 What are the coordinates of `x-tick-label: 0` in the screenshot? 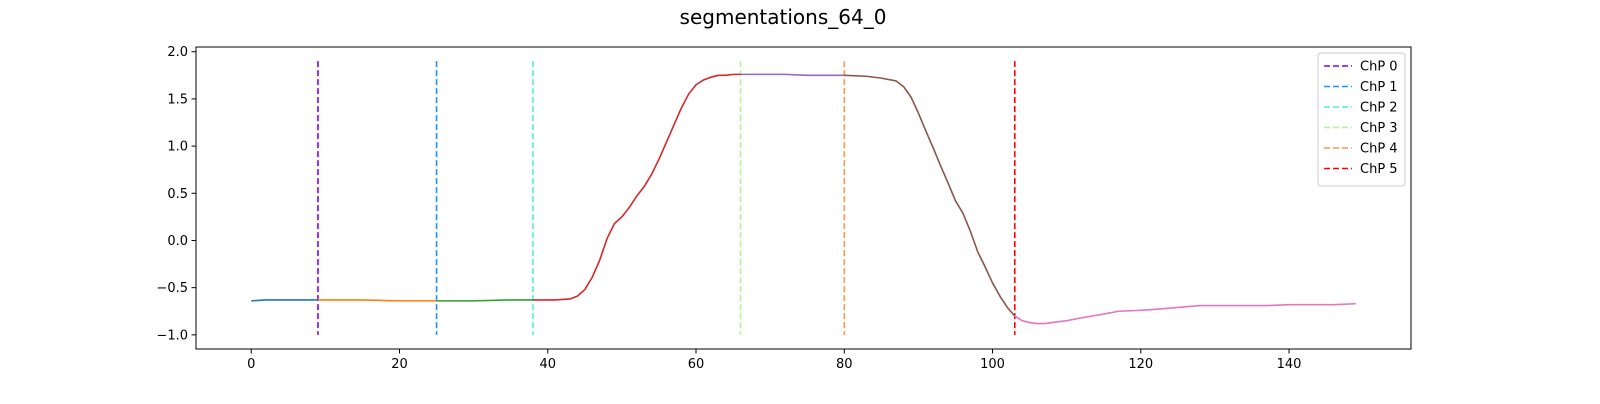 It's located at (251, 364).